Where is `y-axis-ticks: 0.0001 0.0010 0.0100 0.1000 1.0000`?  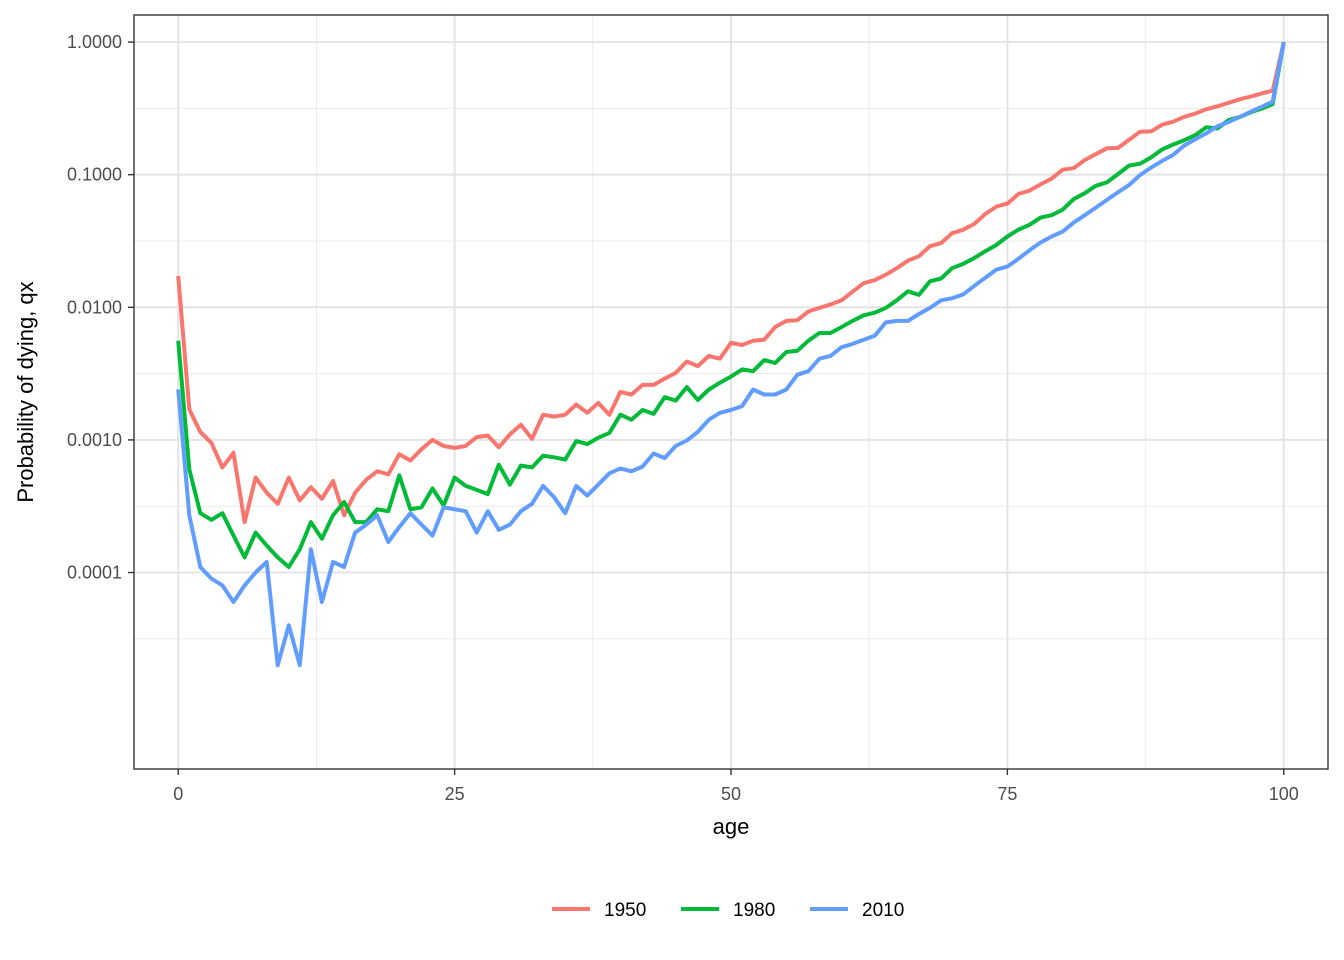 y-axis-ticks: 0.0001 0.0010 0.0100 0.1000 1.0000 is located at coordinates (100, 307).